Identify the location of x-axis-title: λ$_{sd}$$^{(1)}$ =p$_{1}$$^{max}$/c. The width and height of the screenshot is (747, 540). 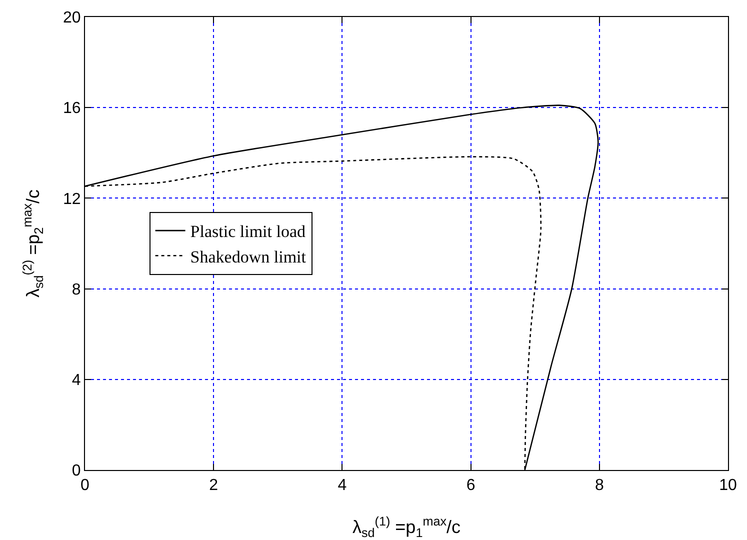
(406, 527).